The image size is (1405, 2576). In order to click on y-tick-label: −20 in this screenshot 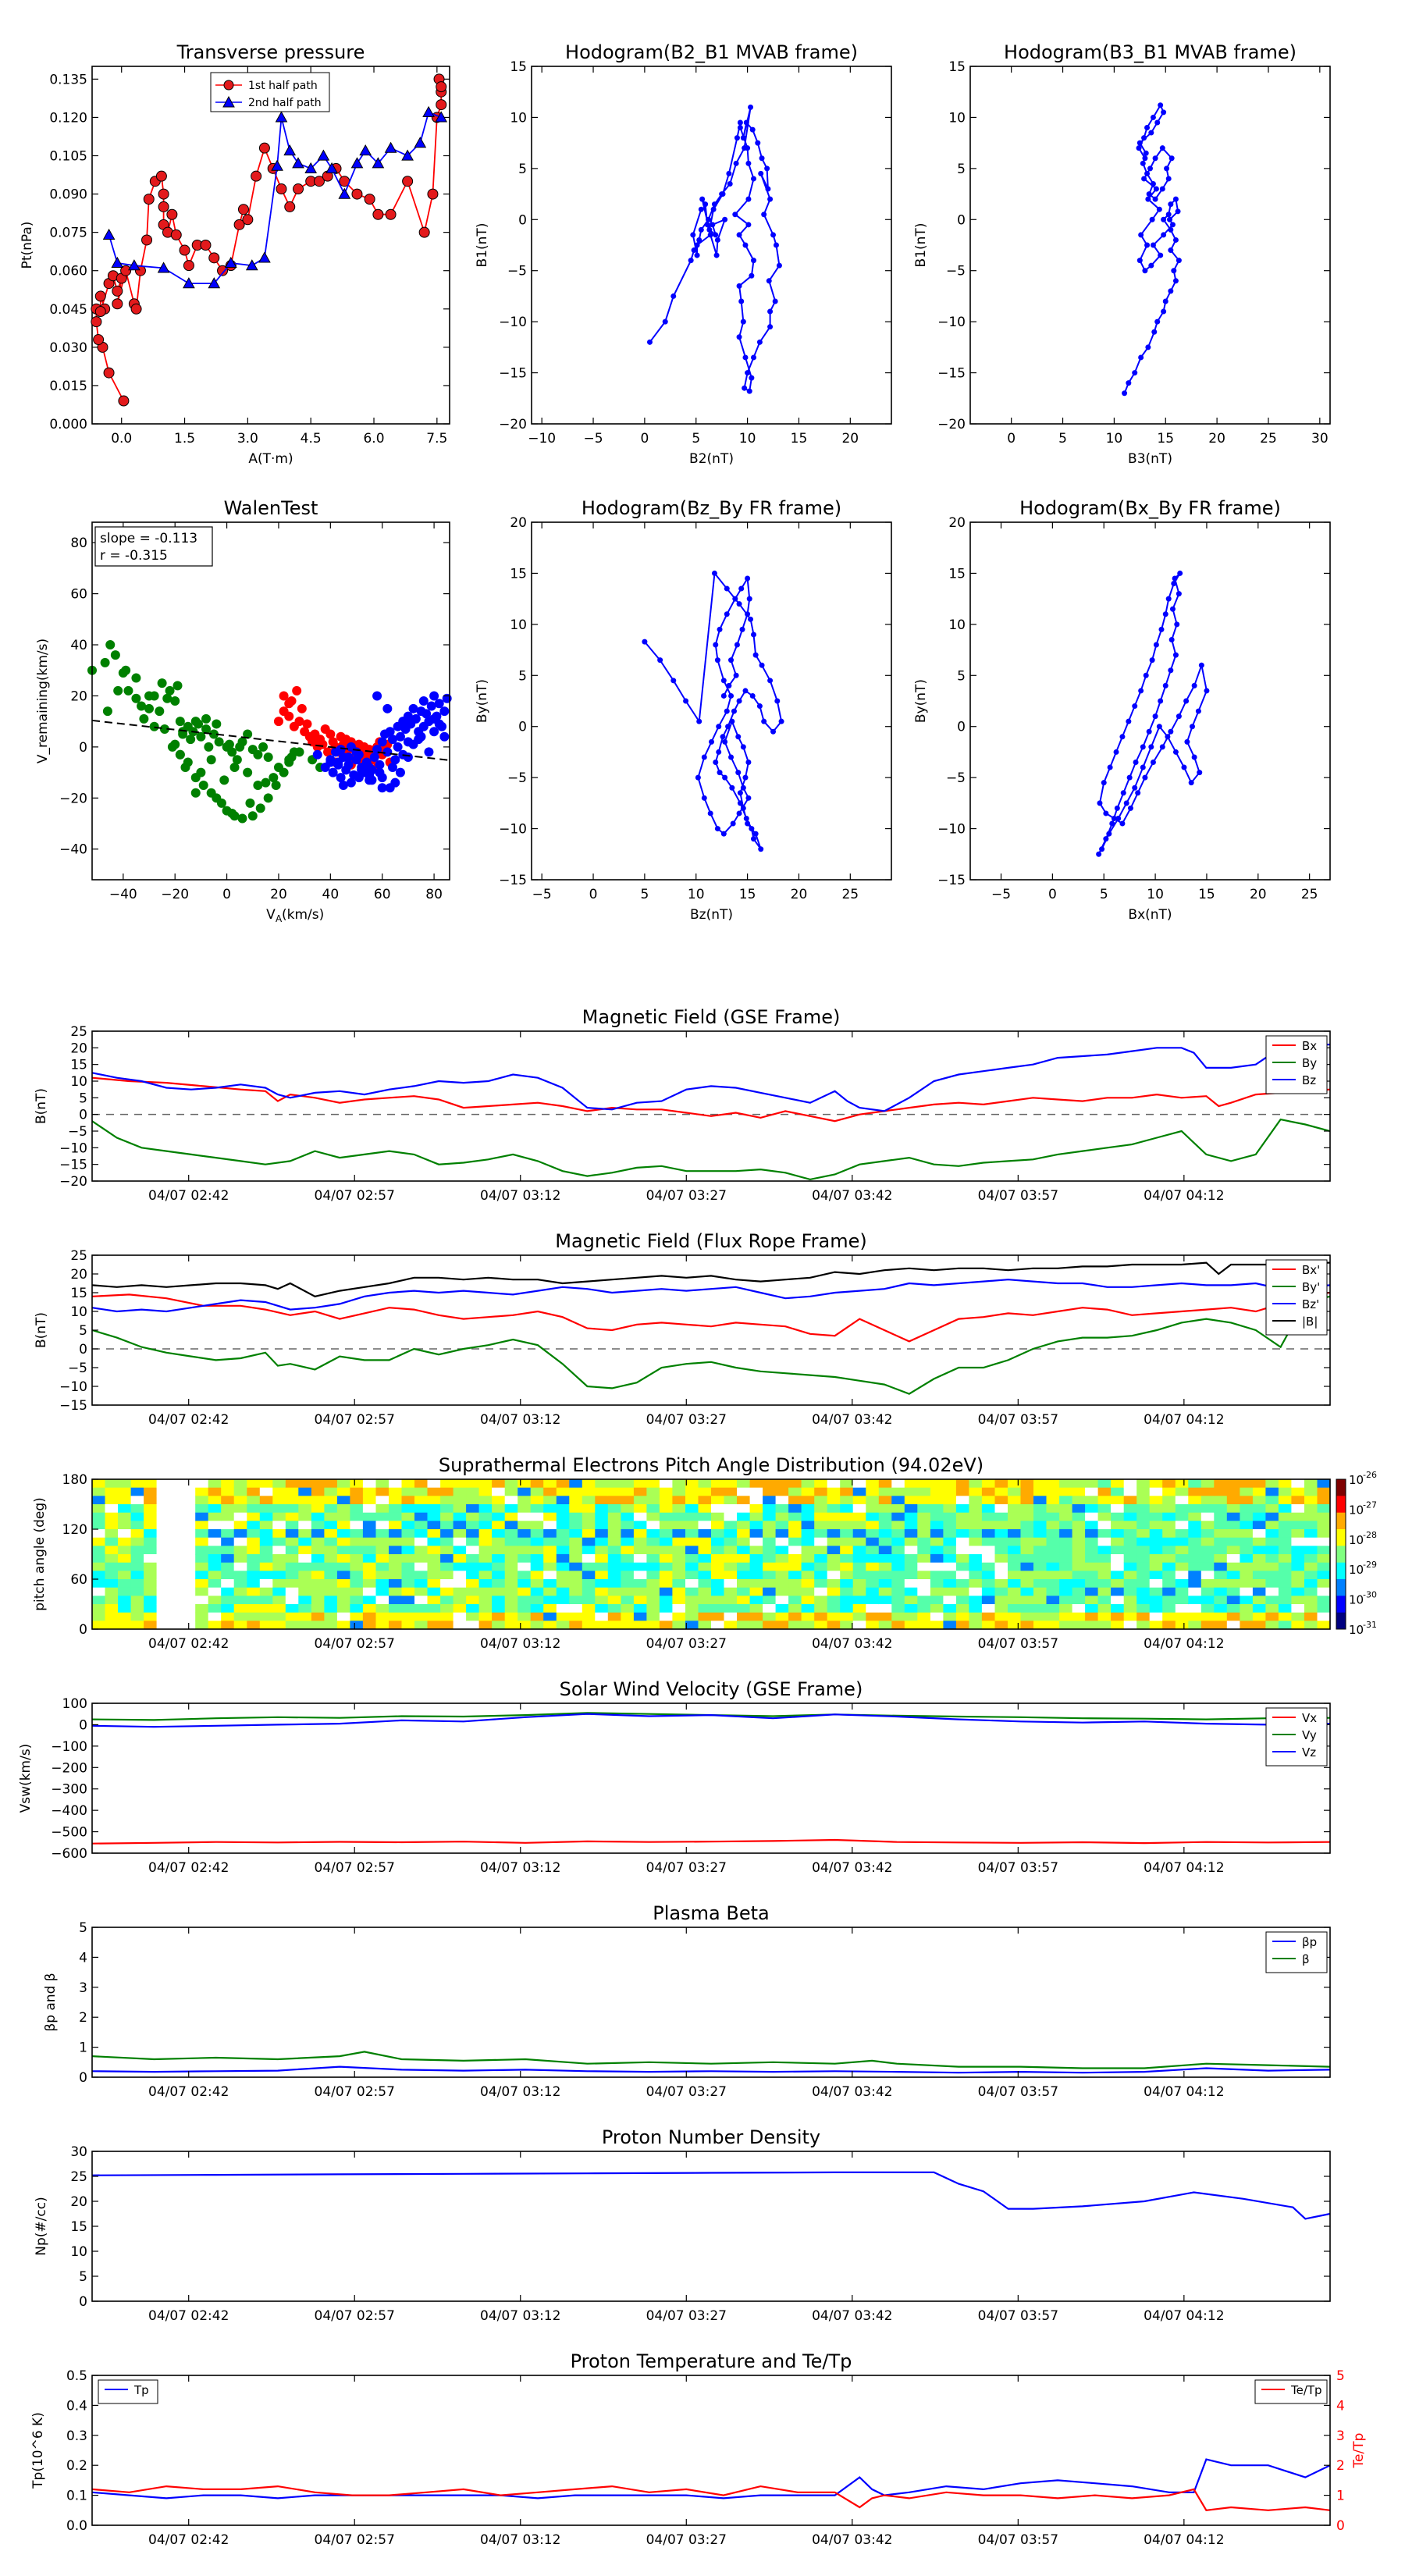, I will do `click(952, 424)`.